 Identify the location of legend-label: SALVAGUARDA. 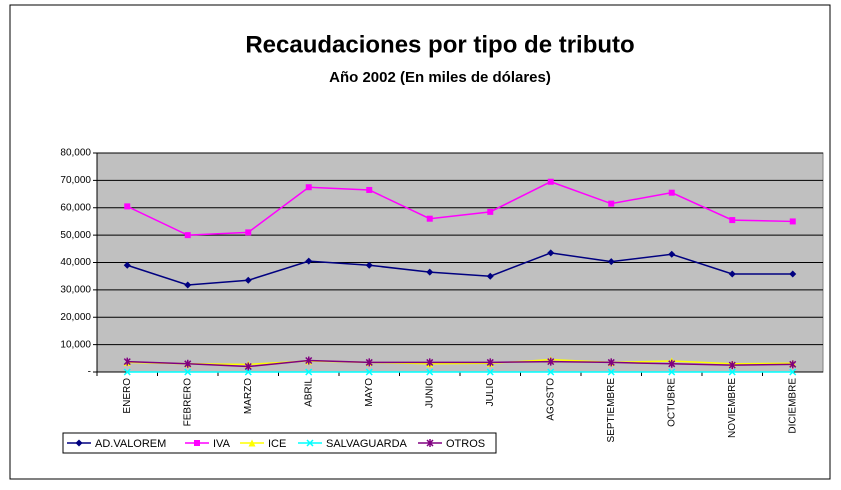
(367, 444).